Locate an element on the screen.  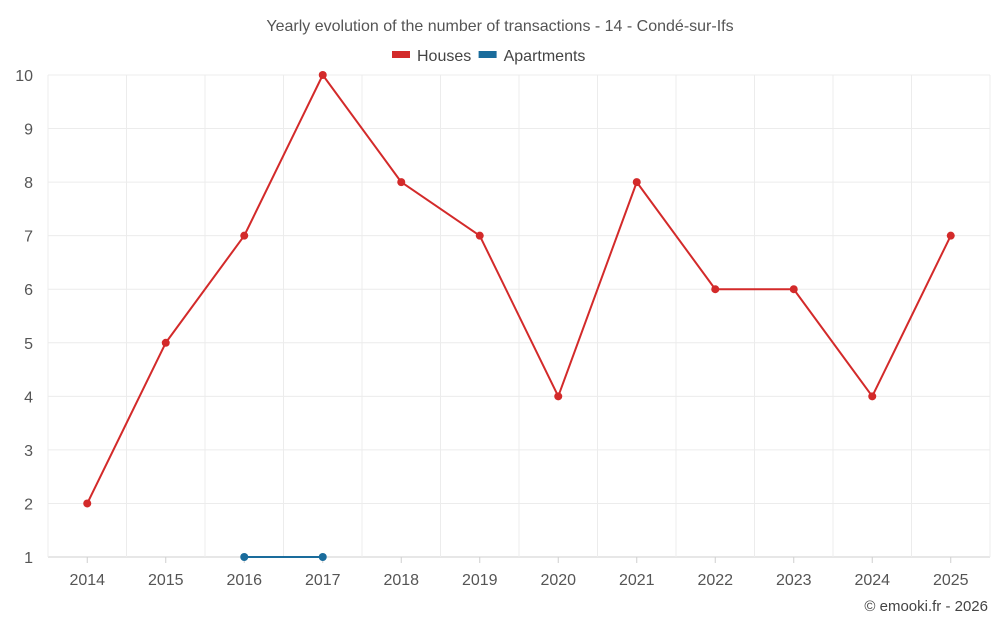
legend-swatch-apartments is located at coordinates (487, 54).